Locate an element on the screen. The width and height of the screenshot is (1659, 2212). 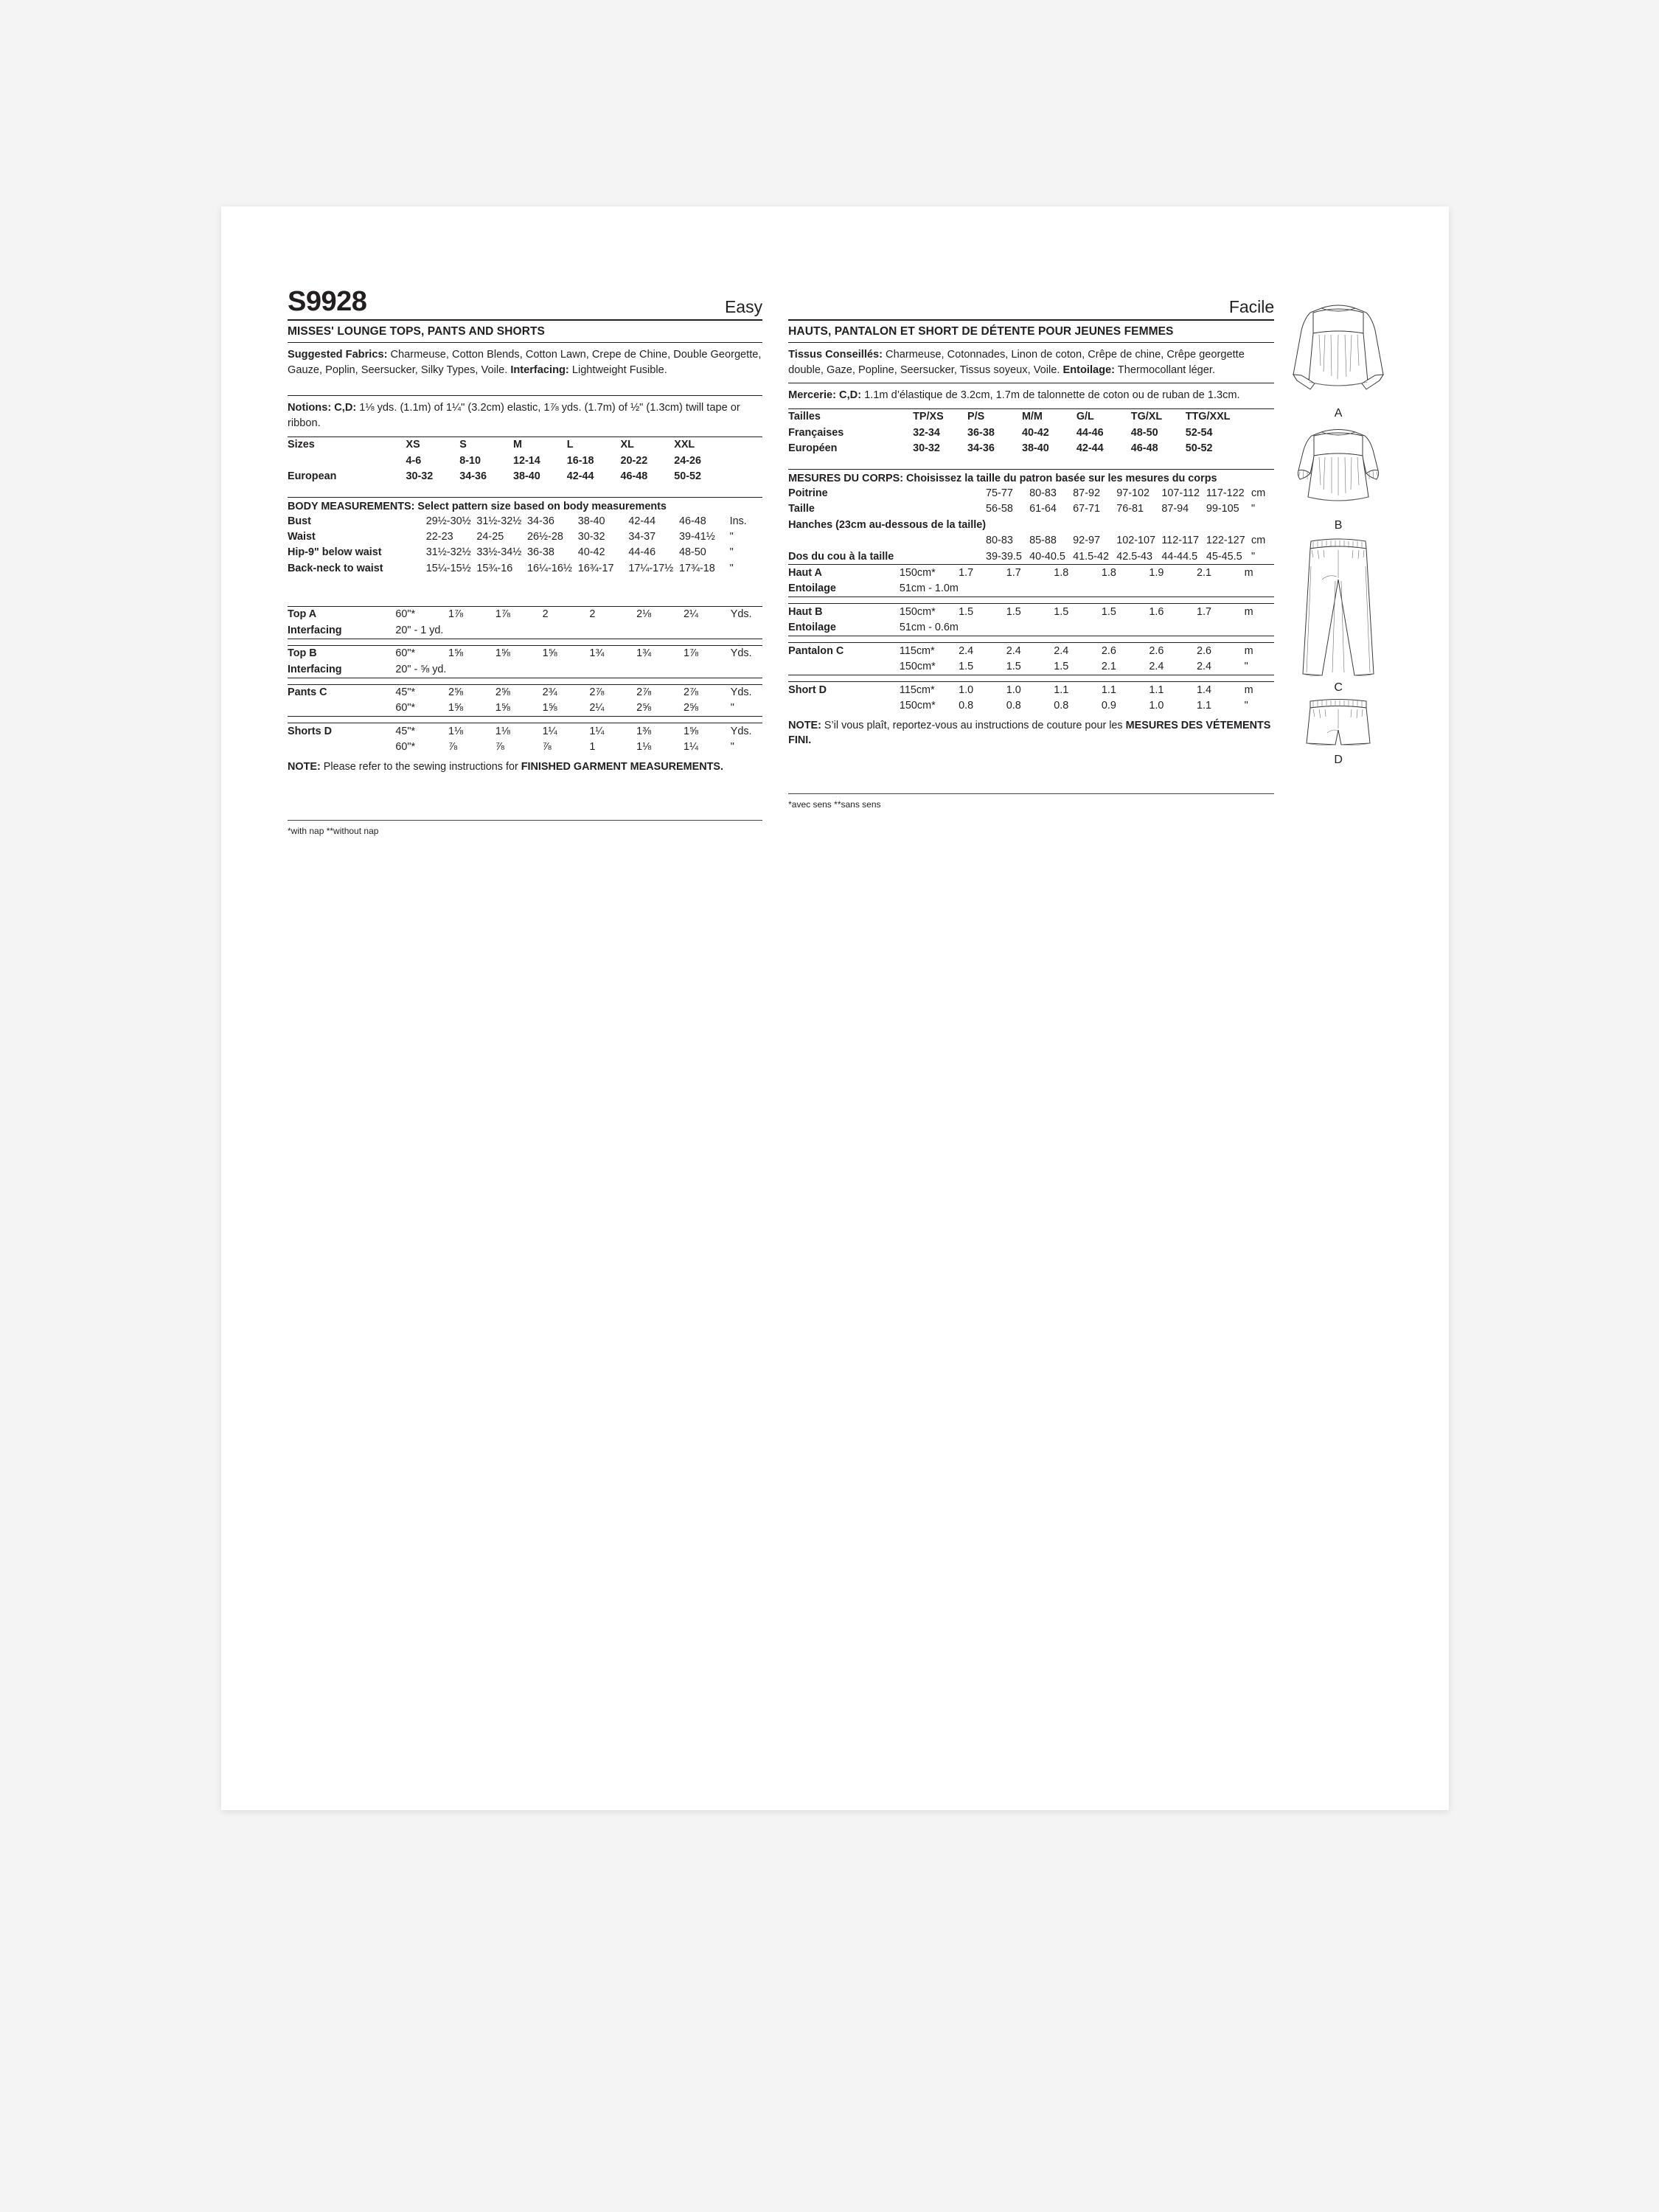
fabrics-label-en: Suggested Fabrics: is located at coordinates (338, 354).